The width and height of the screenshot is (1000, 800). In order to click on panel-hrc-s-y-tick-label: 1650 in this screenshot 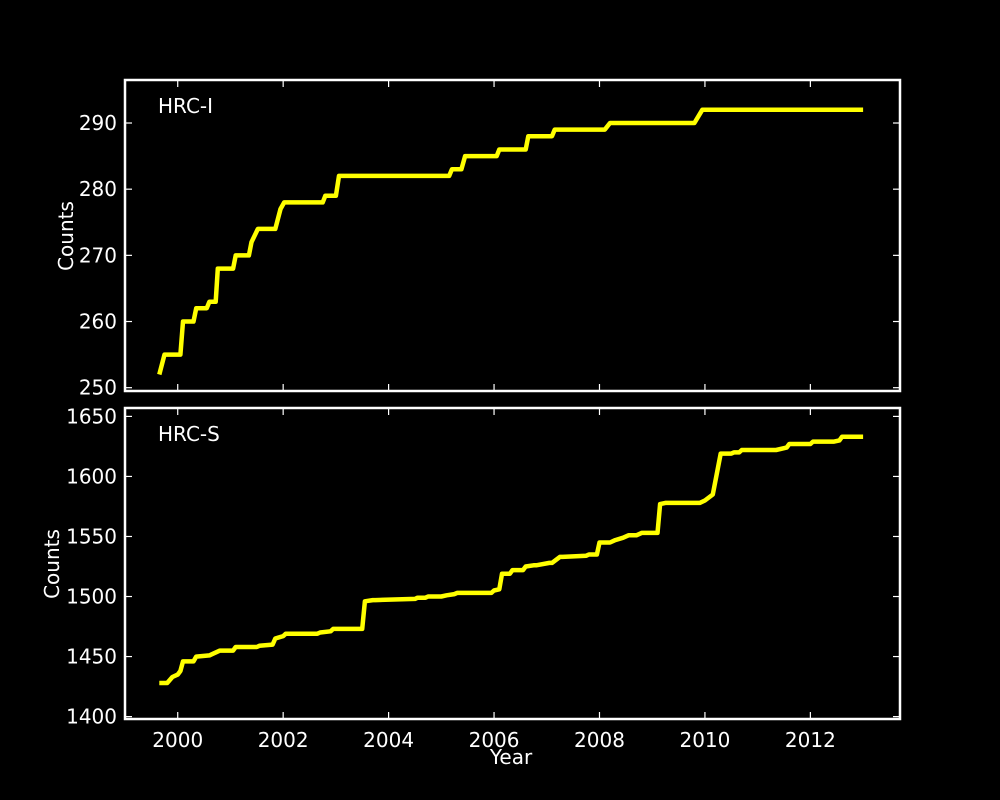, I will do `click(91, 416)`.